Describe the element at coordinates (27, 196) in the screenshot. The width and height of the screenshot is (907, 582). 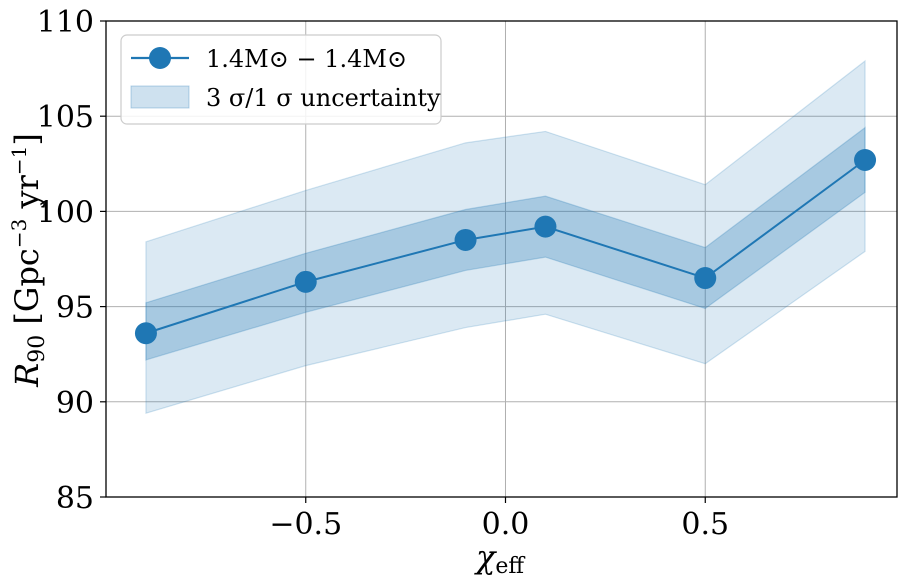
I see `y-axis-unit-mid: yr` at that location.